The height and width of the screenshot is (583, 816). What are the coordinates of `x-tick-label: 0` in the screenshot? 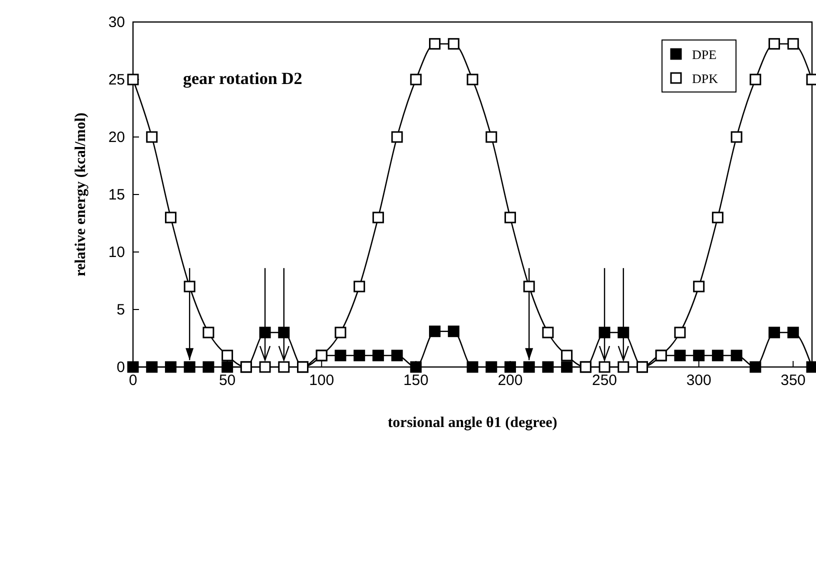 It's located at (133, 380).